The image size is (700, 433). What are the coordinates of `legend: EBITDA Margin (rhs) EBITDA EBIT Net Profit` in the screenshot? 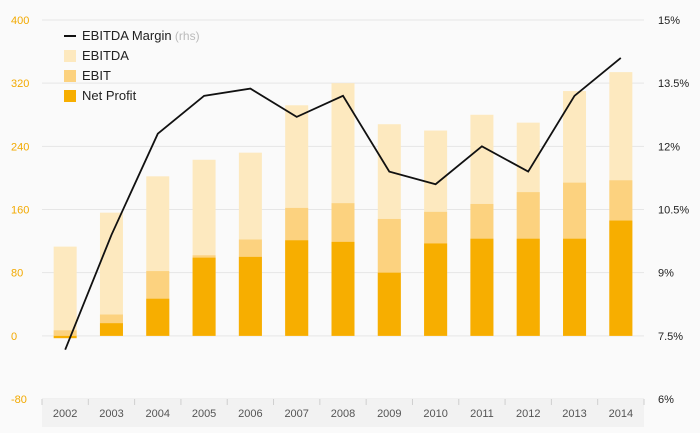 It's located at (132, 65).